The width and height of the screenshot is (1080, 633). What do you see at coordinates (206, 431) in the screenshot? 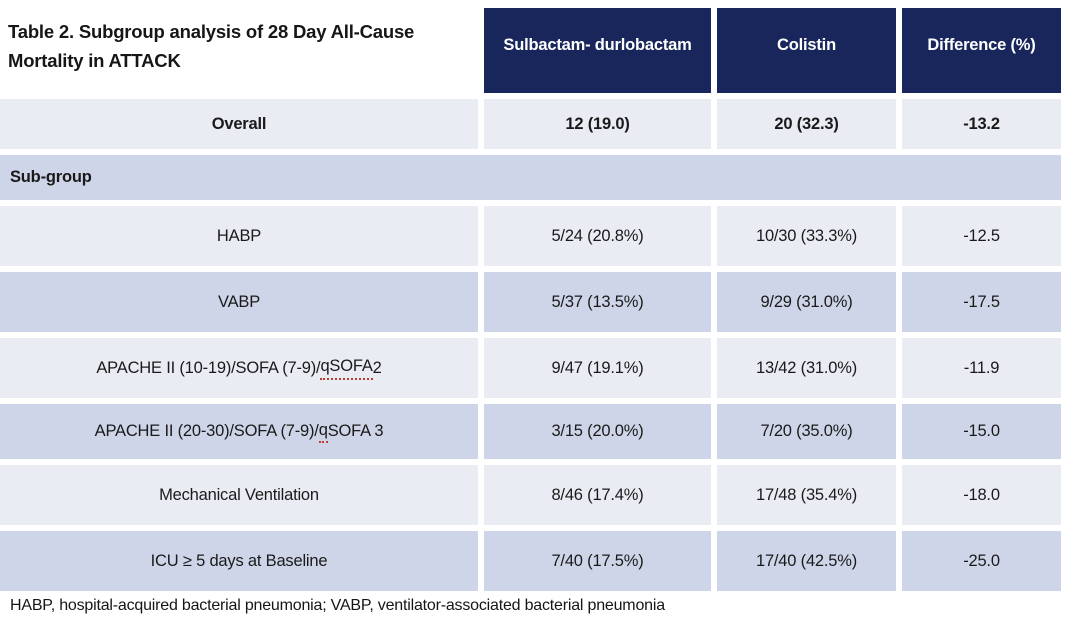
I see `label-text: APACHE II (20-30)/SOFA (7-9)/` at bounding box center [206, 431].